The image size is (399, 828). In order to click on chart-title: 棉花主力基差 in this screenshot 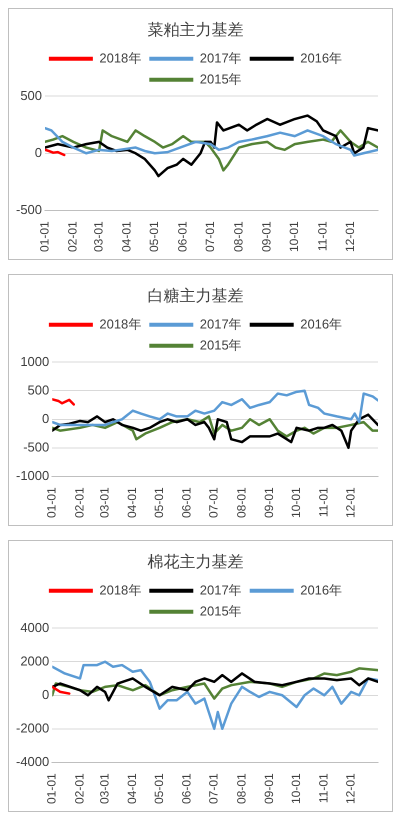, I will do `click(196, 562)`.